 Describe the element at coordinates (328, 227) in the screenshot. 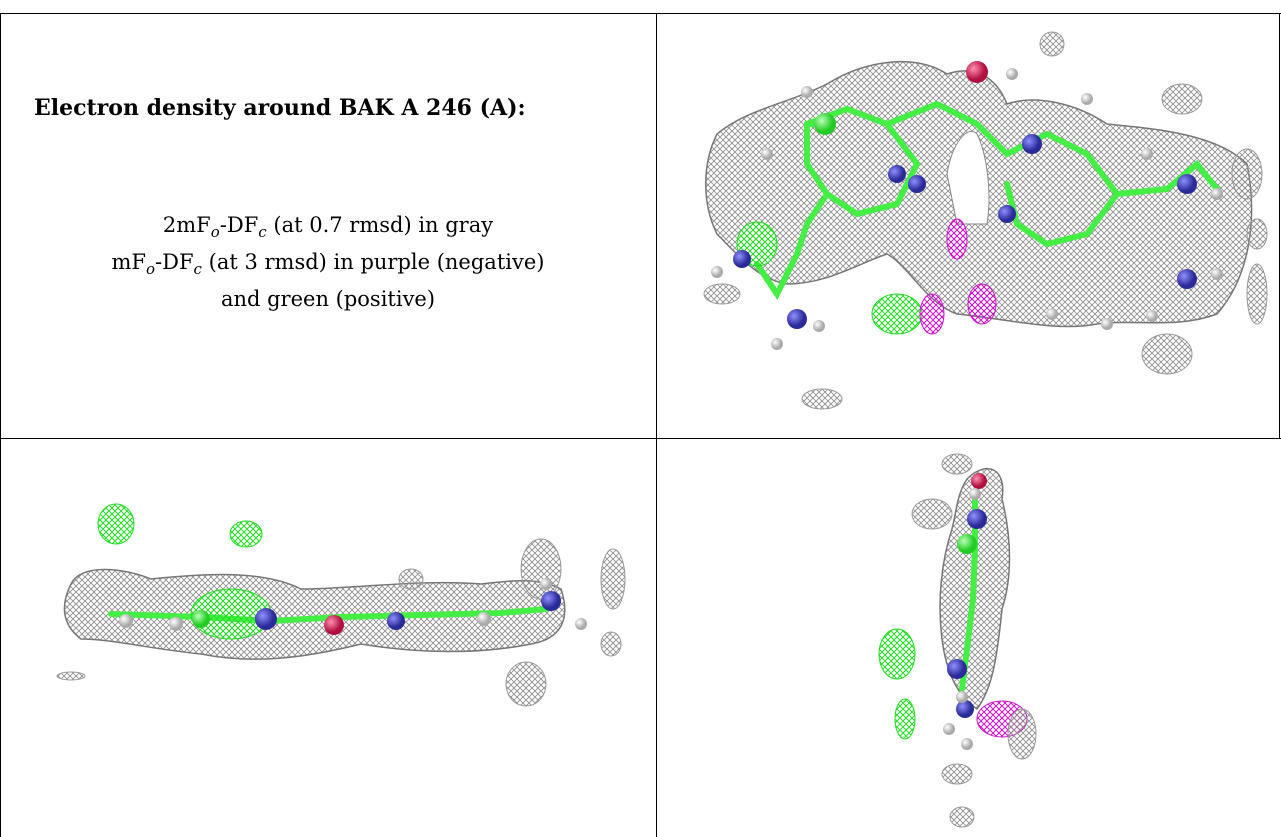

I see `legend-line-gray: 2mFo-DFc (at 0.7 rmsd) in gray` at that location.